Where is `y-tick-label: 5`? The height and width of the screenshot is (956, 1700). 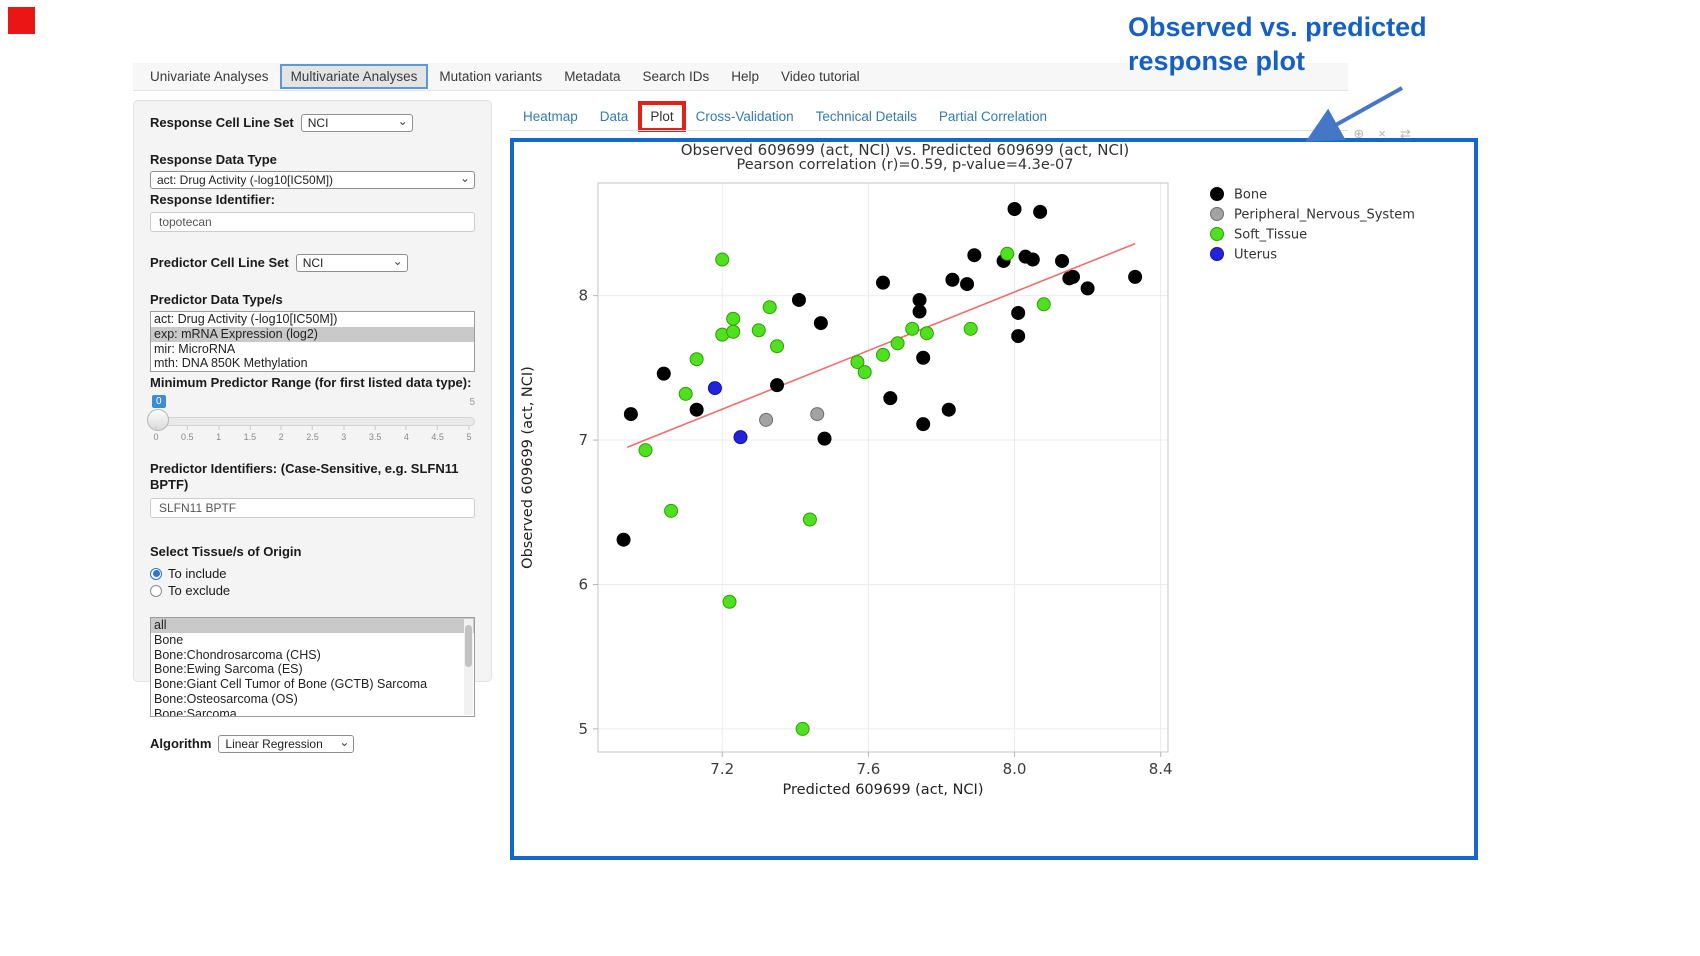 y-tick-label: 5 is located at coordinates (583, 729).